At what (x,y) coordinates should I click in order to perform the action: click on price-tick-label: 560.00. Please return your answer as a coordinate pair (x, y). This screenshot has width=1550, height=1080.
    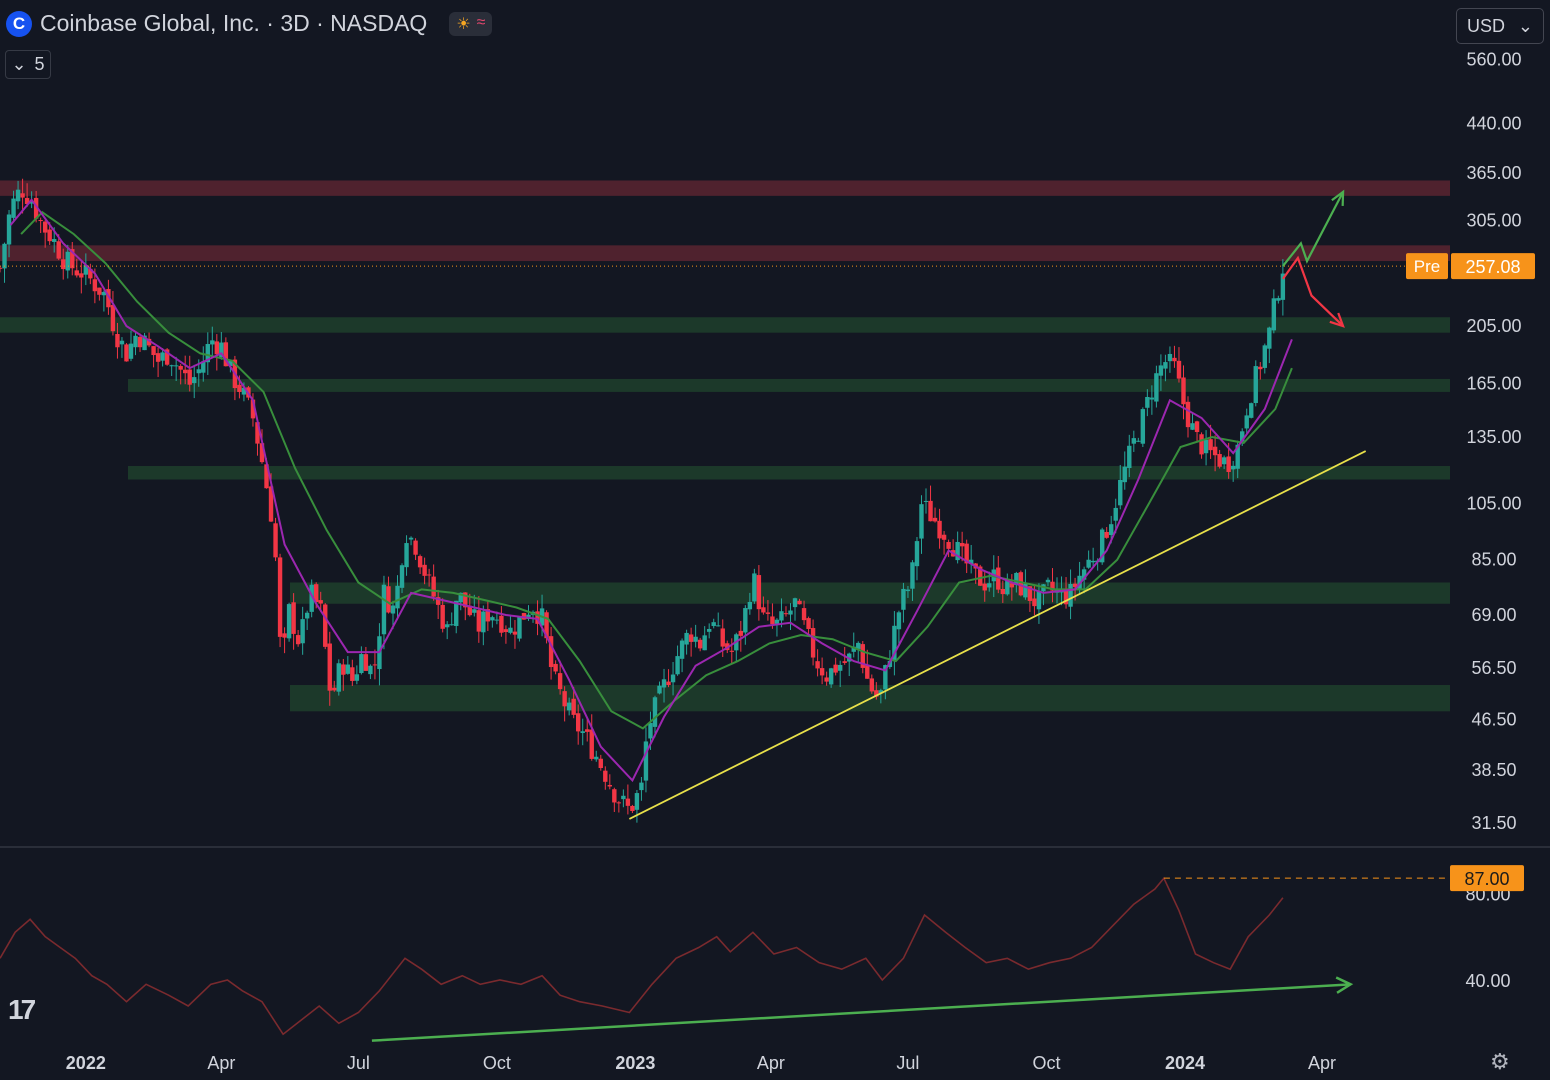
    Looking at the image, I should click on (1493, 60).